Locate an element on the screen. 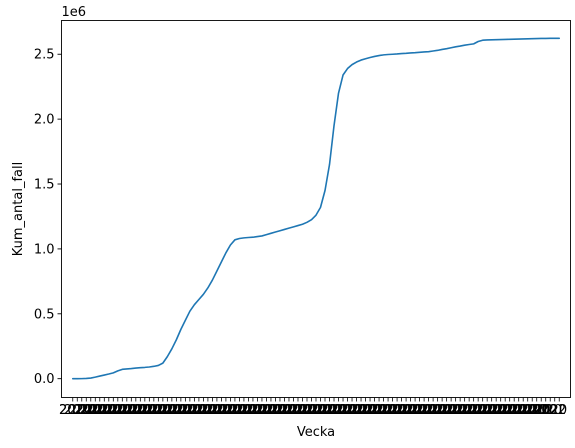 This screenshot has width=575, height=448. y-offset-label: 1e6 is located at coordinates (74, 12).